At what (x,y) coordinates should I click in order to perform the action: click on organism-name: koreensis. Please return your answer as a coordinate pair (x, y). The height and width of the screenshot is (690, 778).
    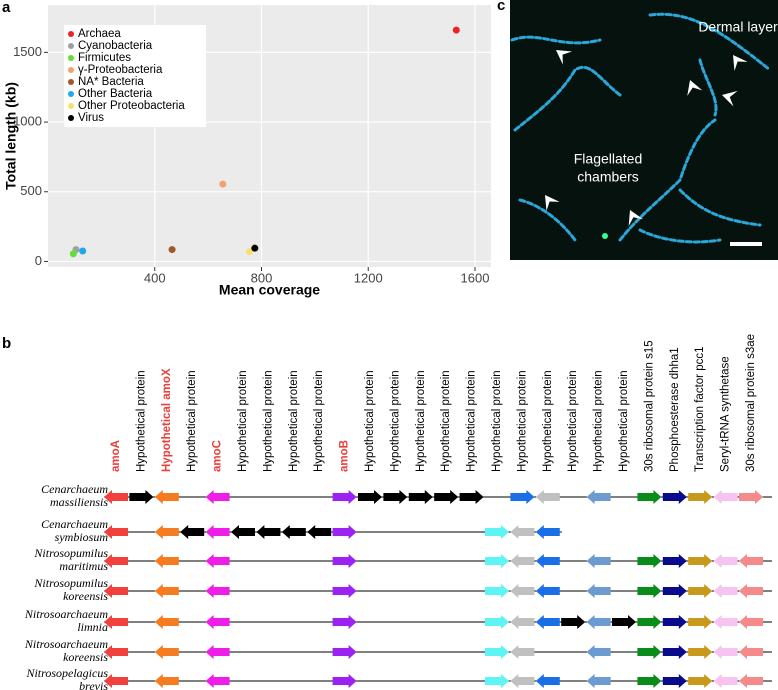
    Looking at the image, I should click on (85, 657).